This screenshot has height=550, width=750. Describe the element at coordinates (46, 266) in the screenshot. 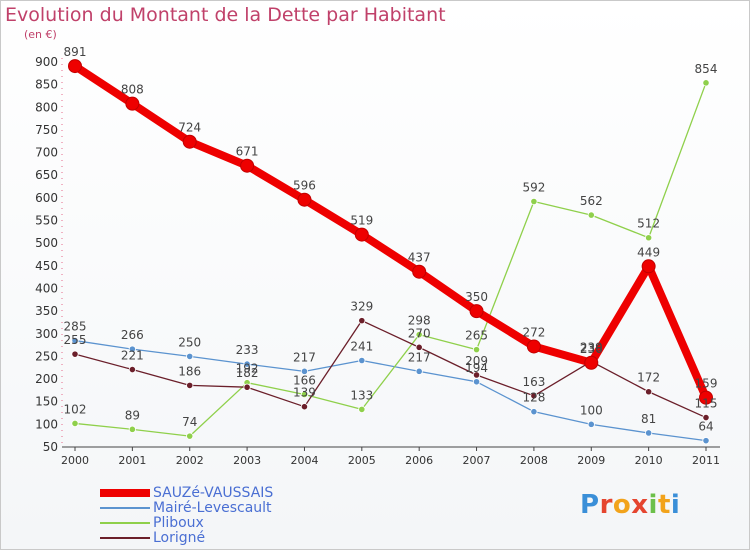

I see `y-tick-label: 450` at that location.